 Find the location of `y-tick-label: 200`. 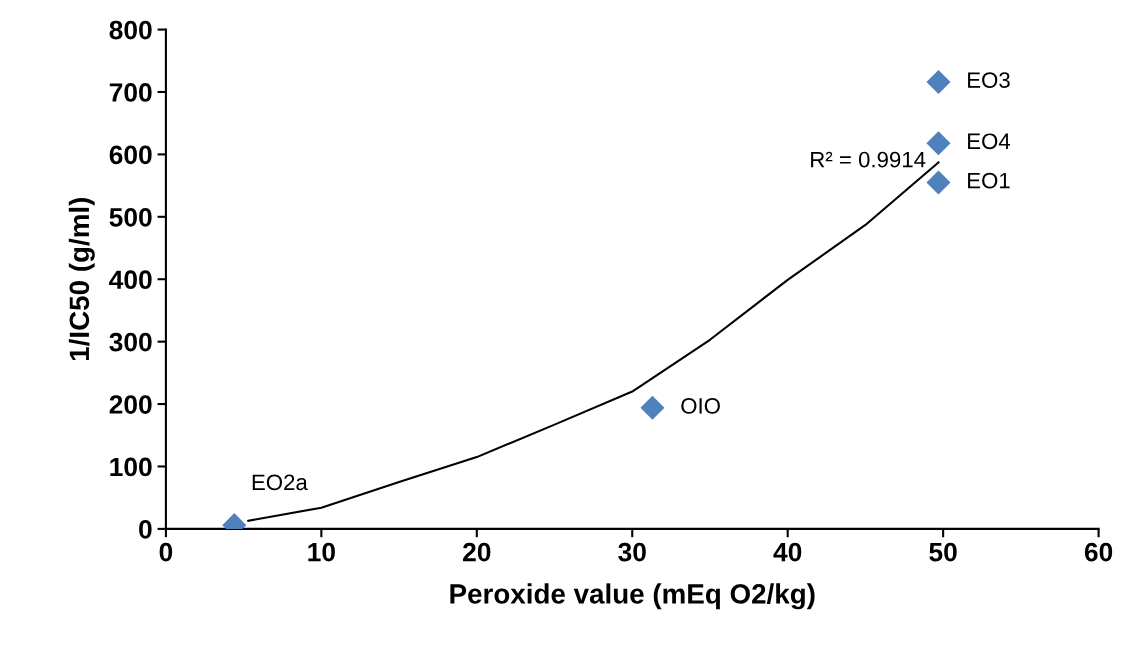

y-tick-label: 200 is located at coordinates (130, 404).